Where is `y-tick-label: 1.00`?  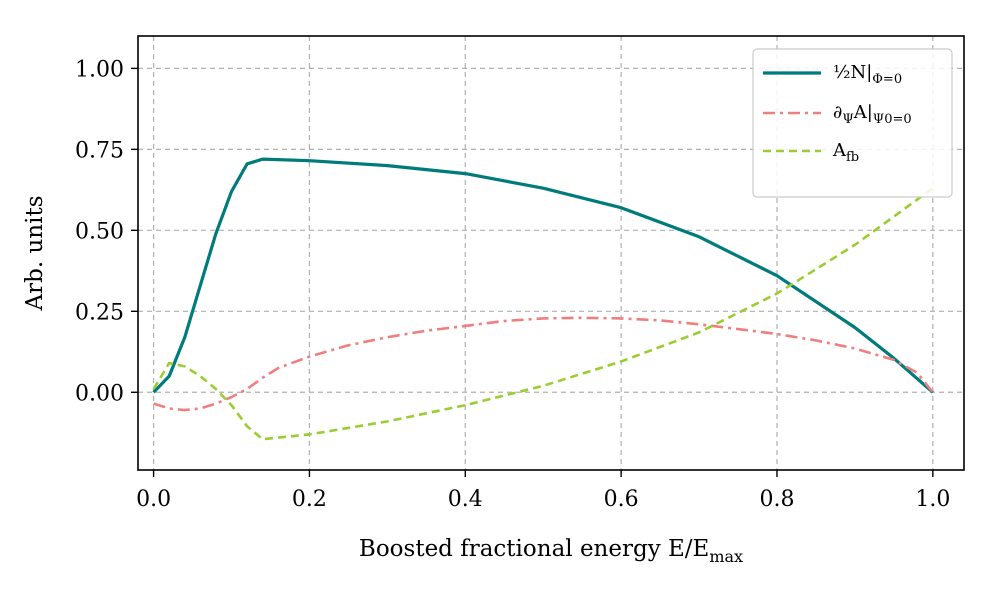 y-tick-label: 1.00 is located at coordinates (99, 69).